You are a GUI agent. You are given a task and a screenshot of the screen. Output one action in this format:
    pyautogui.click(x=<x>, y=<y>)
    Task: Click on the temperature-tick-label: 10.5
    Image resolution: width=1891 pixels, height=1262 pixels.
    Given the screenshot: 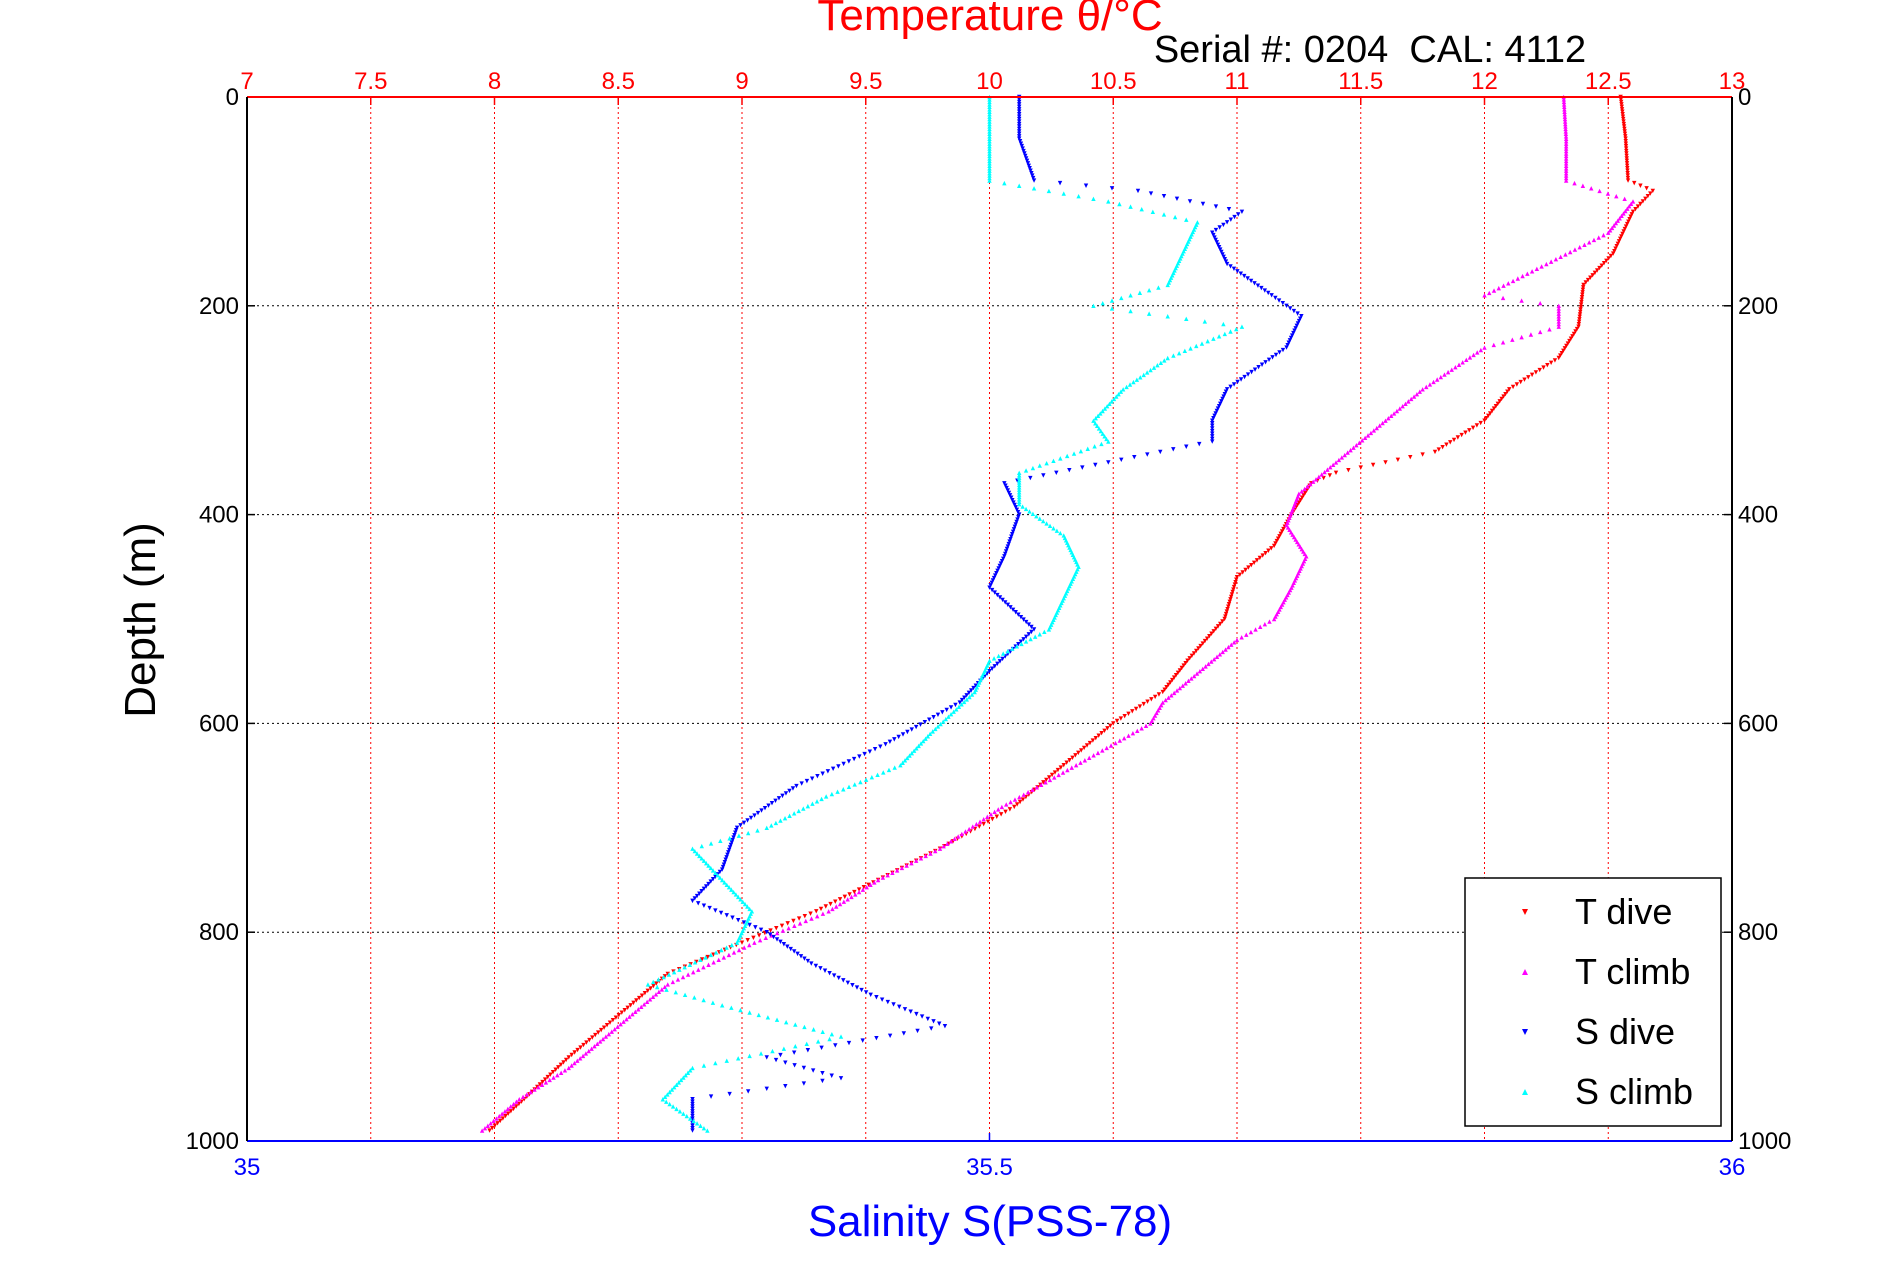 What is the action you would take?
    pyautogui.click(x=1113, y=81)
    